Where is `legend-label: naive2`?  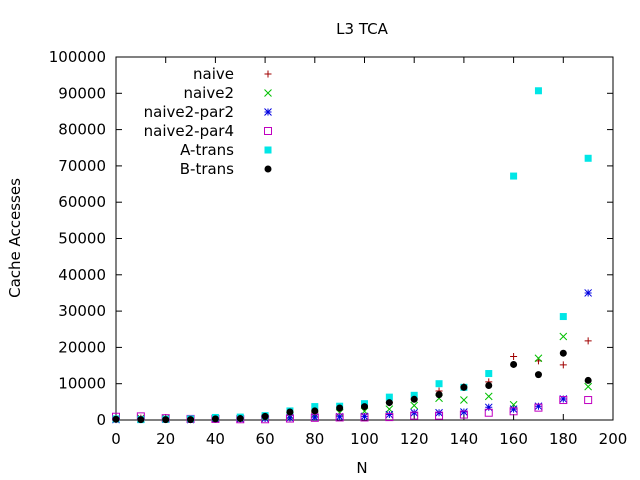 legend-label: naive2 is located at coordinates (208, 93).